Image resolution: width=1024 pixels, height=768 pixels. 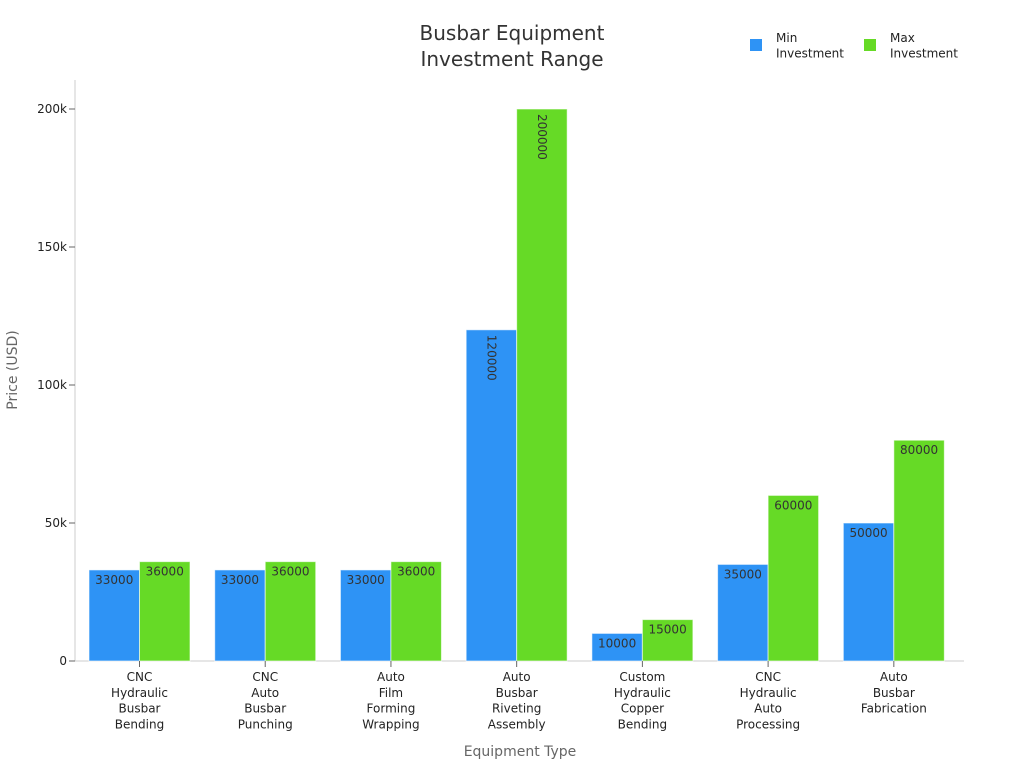 What do you see at coordinates (512, 46) in the screenshot?
I see `chart-title: Busbar Equipment Investment Range` at bounding box center [512, 46].